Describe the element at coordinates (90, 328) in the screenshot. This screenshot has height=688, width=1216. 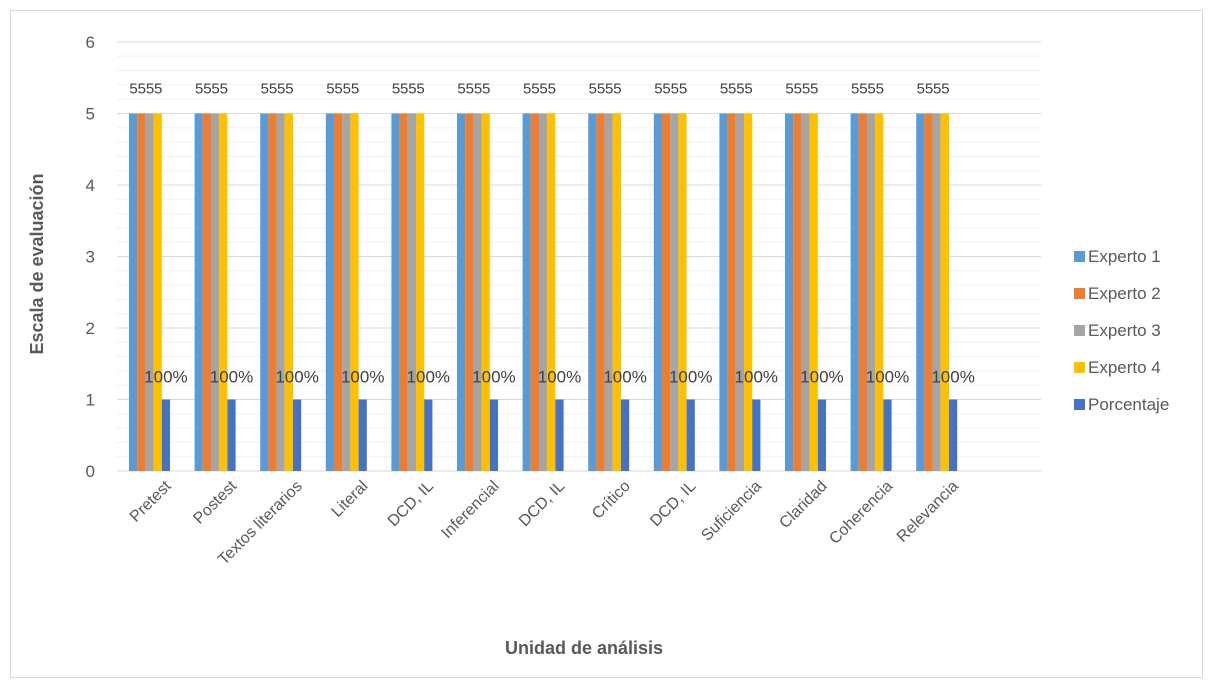
I see `y-tick-label: 2` at that location.